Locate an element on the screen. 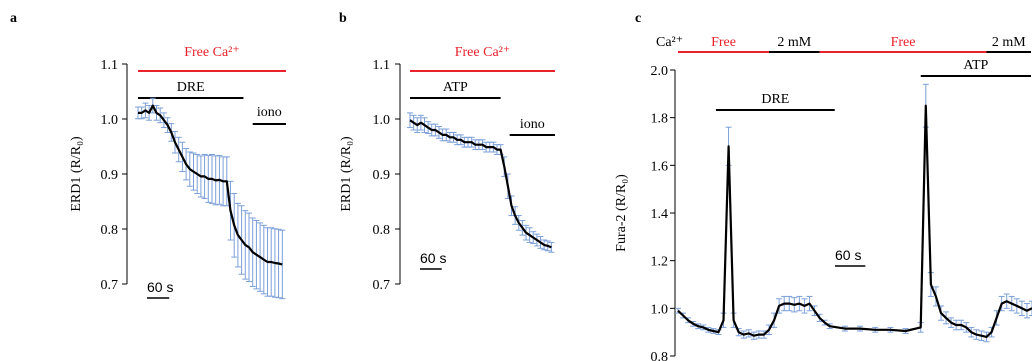 The width and height of the screenshot is (1032, 361). y-axis-label: Fura-2 (R/R₀) is located at coordinates (621, 213).